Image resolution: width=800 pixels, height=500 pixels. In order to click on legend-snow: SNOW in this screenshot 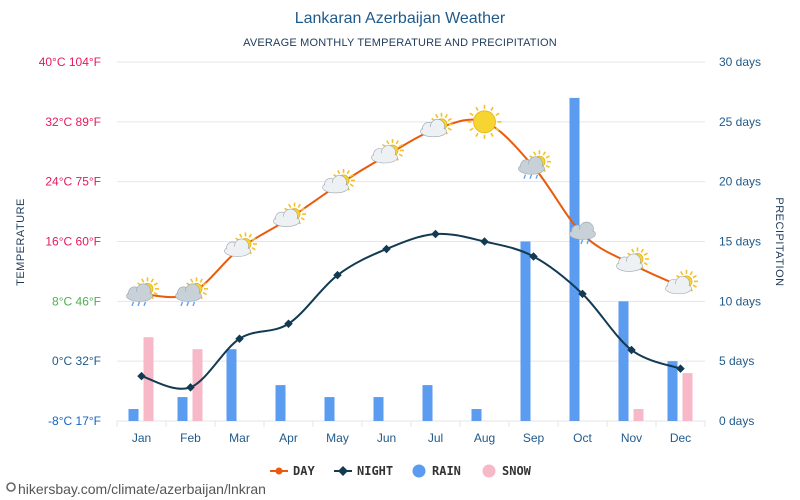, I will do `click(507, 471)`.